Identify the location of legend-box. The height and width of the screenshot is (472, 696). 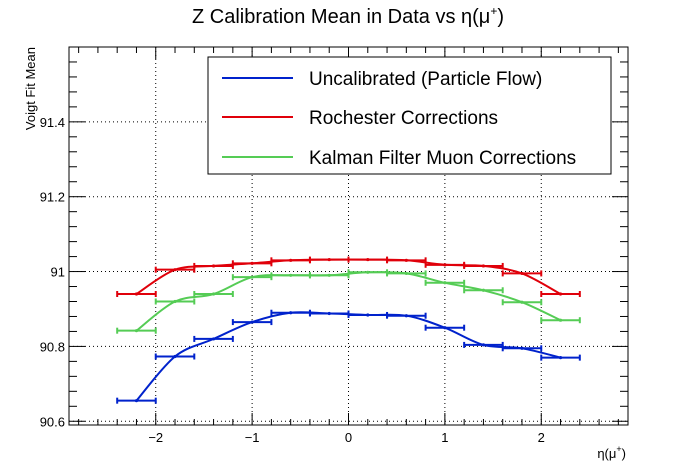
(409, 115).